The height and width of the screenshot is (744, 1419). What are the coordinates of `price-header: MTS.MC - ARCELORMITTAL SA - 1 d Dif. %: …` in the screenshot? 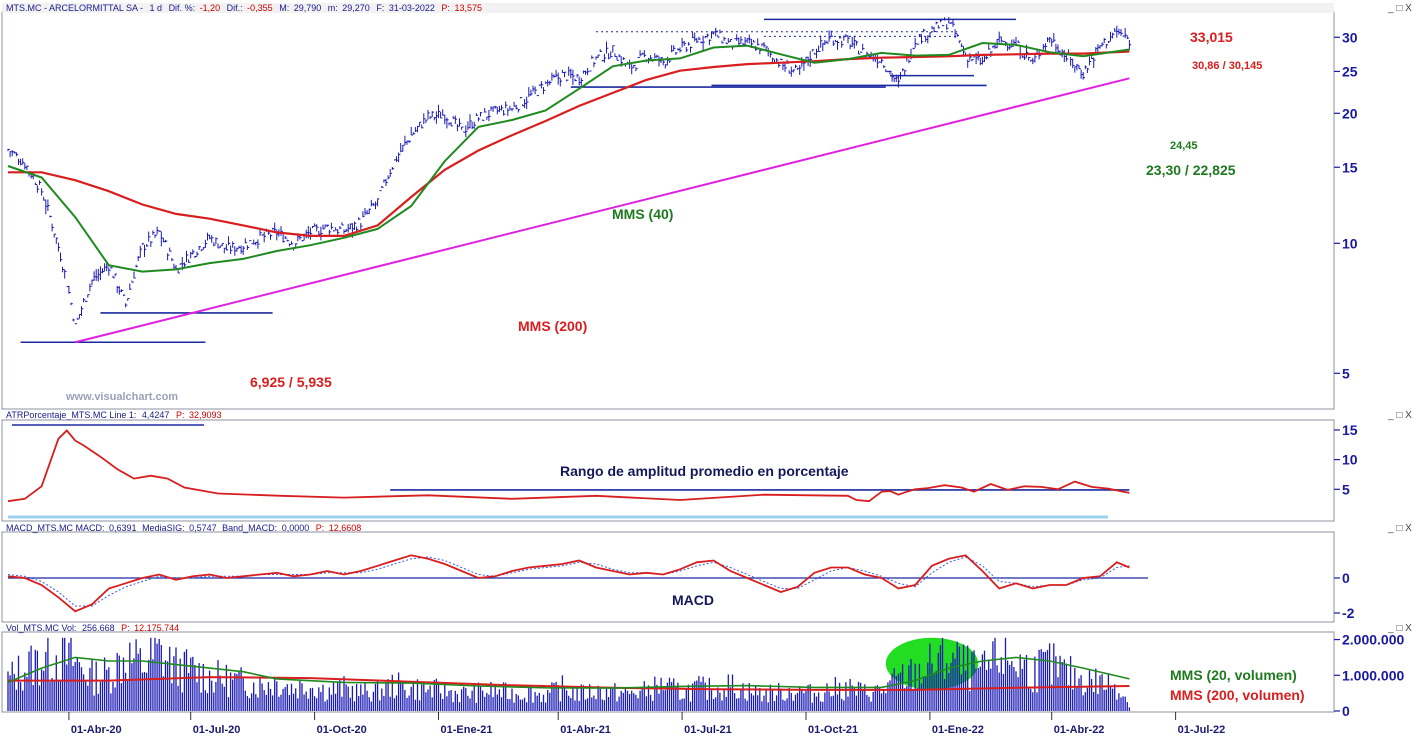 It's located at (244, 8).